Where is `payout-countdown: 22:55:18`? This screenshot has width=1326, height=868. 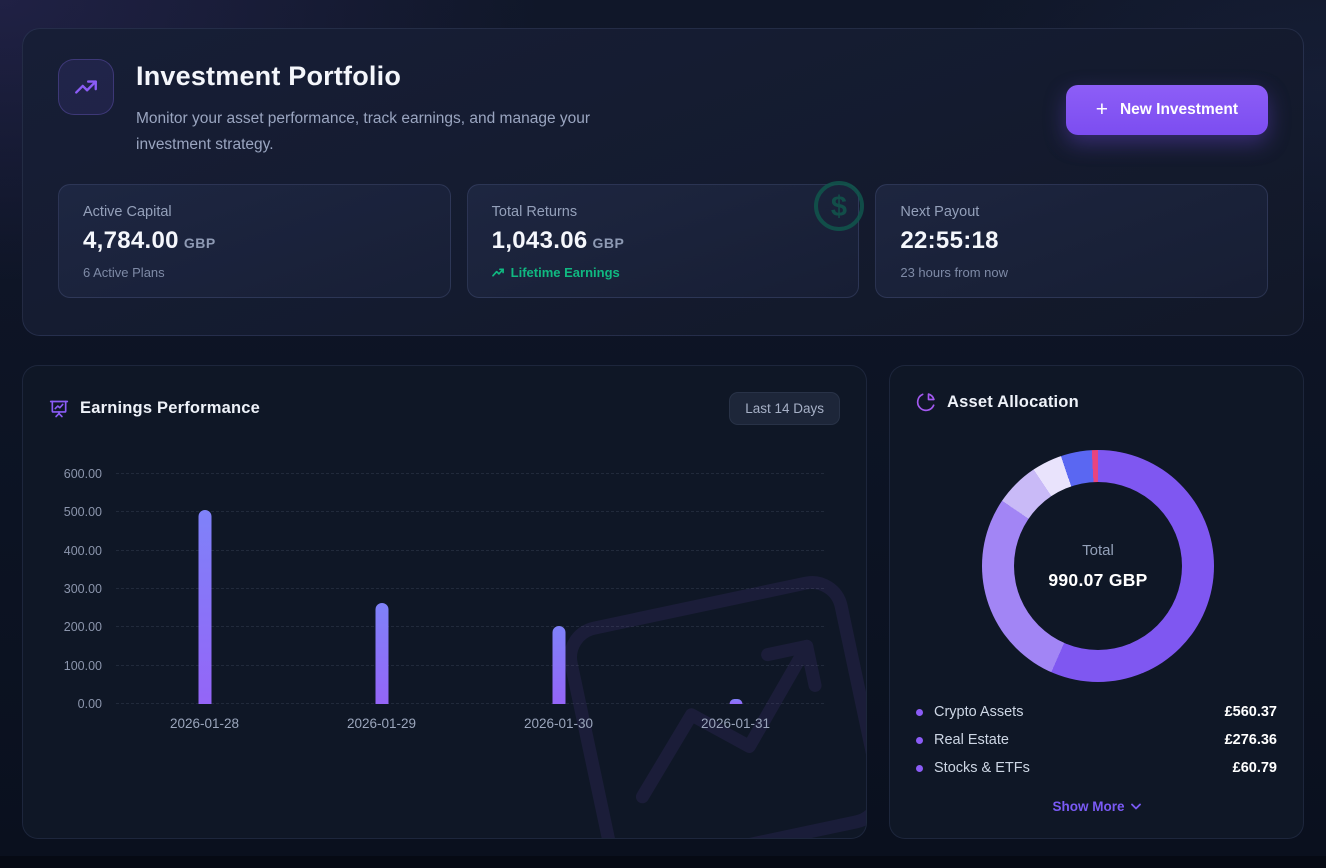 payout-countdown: 22:55:18 is located at coordinates (949, 241).